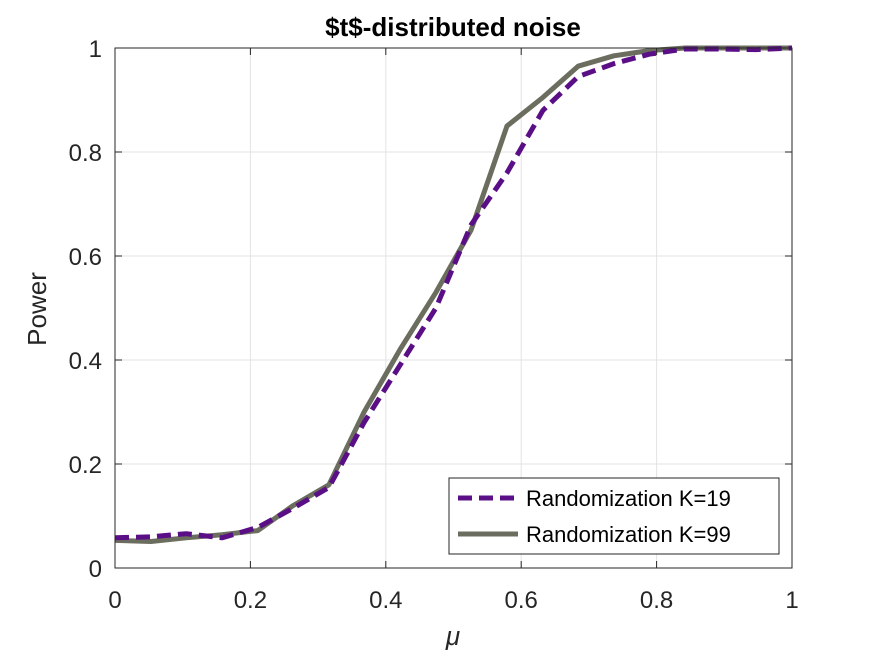 Image resolution: width=875 pixels, height=656 pixels. What do you see at coordinates (656, 600) in the screenshot?
I see `x-tick-label: 0.8` at bounding box center [656, 600].